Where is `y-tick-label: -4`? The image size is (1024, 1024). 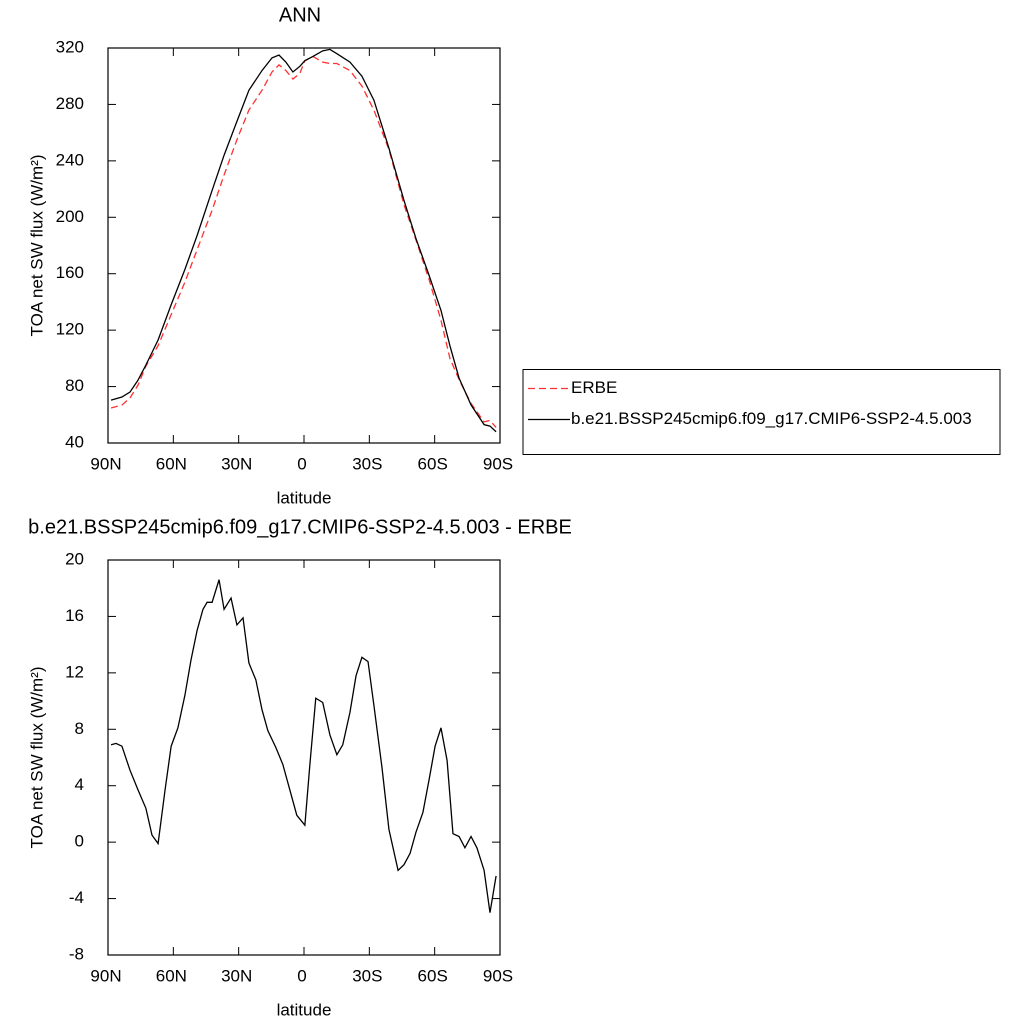 y-tick-label: -4 is located at coordinates (76, 897).